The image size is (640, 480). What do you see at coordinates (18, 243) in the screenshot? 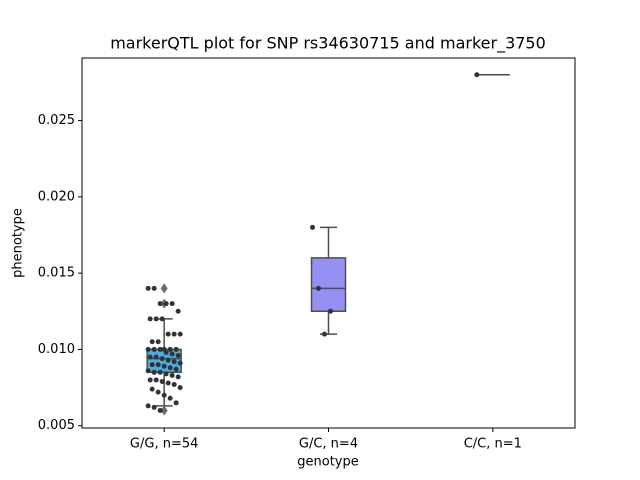
I see `y-axis-label: phenotype` at bounding box center [18, 243].